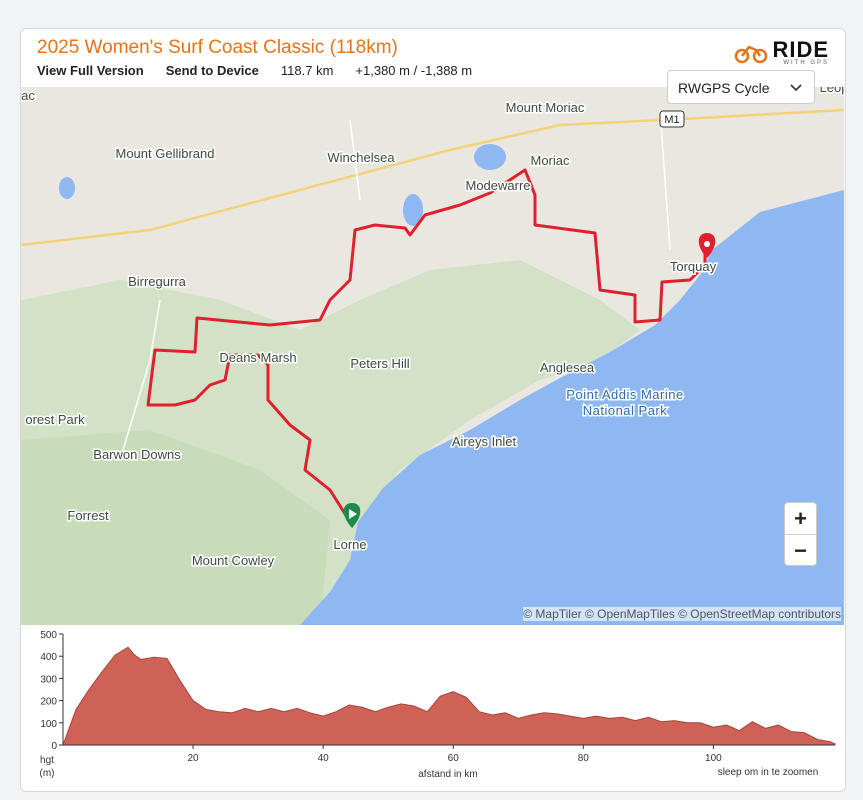 Image resolution: width=863 pixels, height=800 pixels. Describe the element at coordinates (379, 363) in the screenshot. I see `place-label: Peters Hill` at that location.